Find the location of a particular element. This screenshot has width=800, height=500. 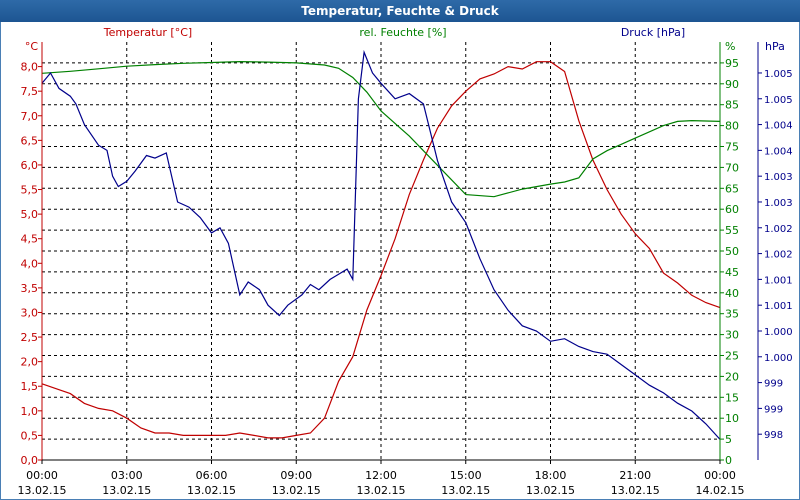

time-tick-label: 15:00 is located at coordinates (466, 475).